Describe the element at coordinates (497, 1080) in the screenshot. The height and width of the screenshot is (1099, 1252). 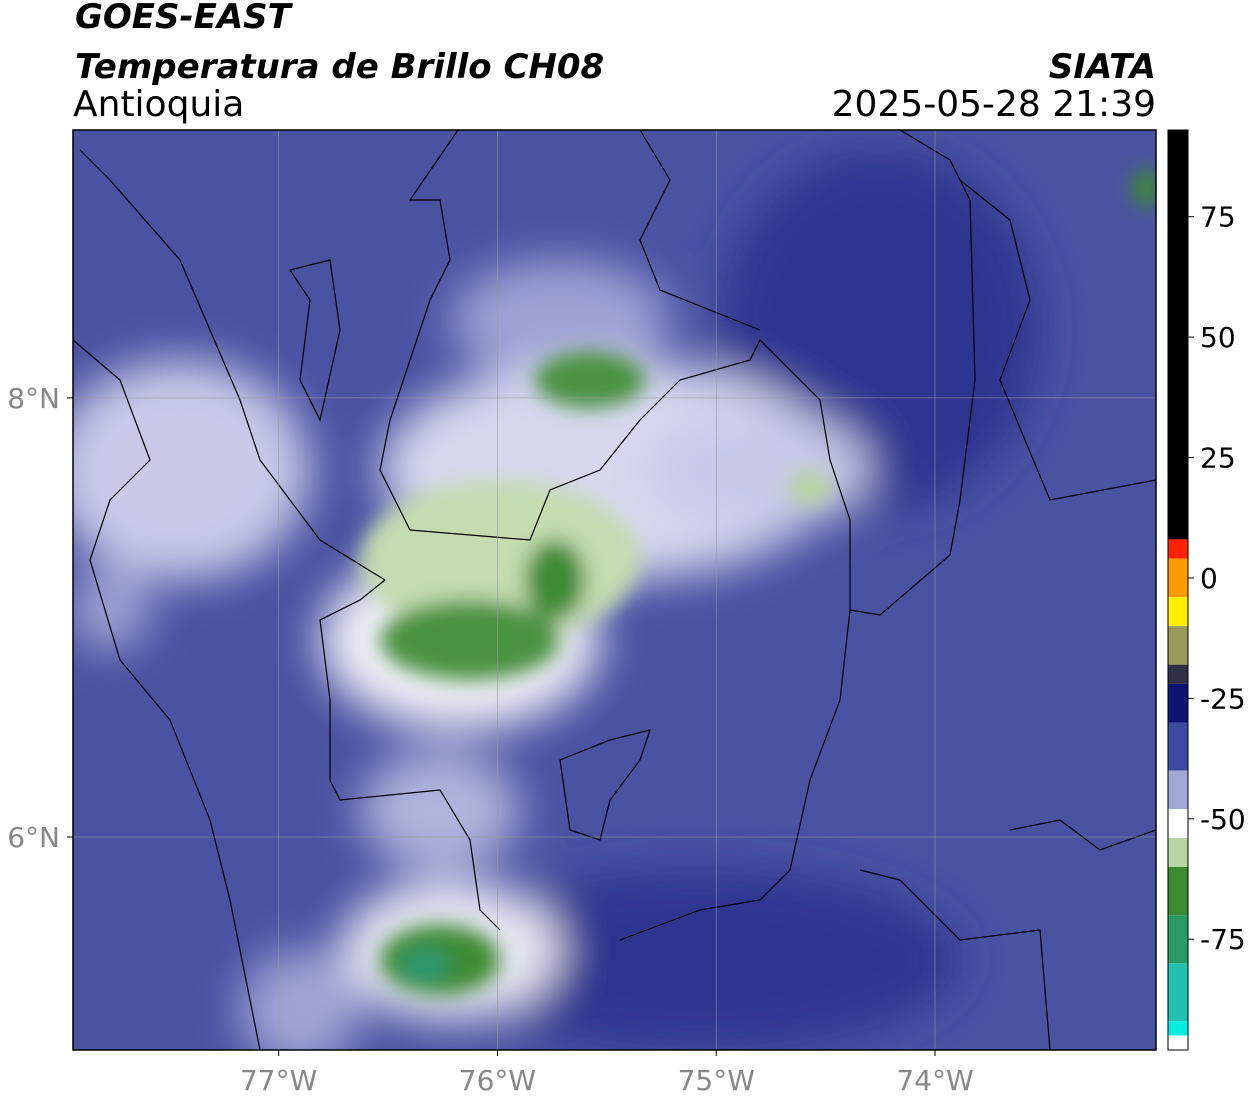
I see `lon-tick-label: 76°W` at that location.